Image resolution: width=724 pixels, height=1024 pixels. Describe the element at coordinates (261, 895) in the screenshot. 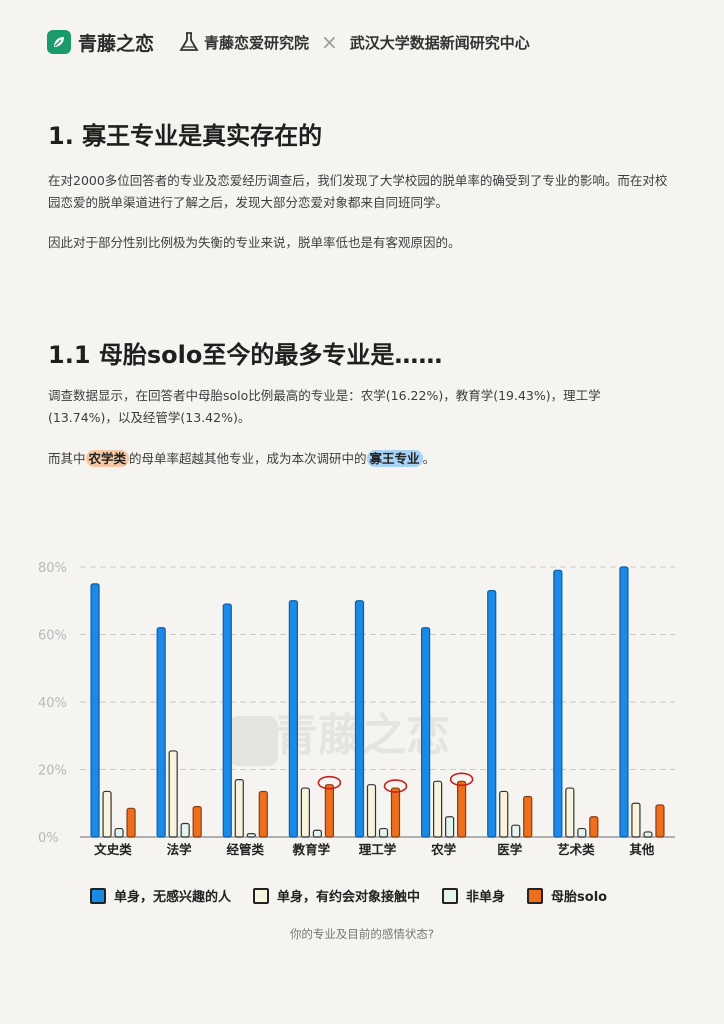

I see `legend-swatch-single-dating` at that location.